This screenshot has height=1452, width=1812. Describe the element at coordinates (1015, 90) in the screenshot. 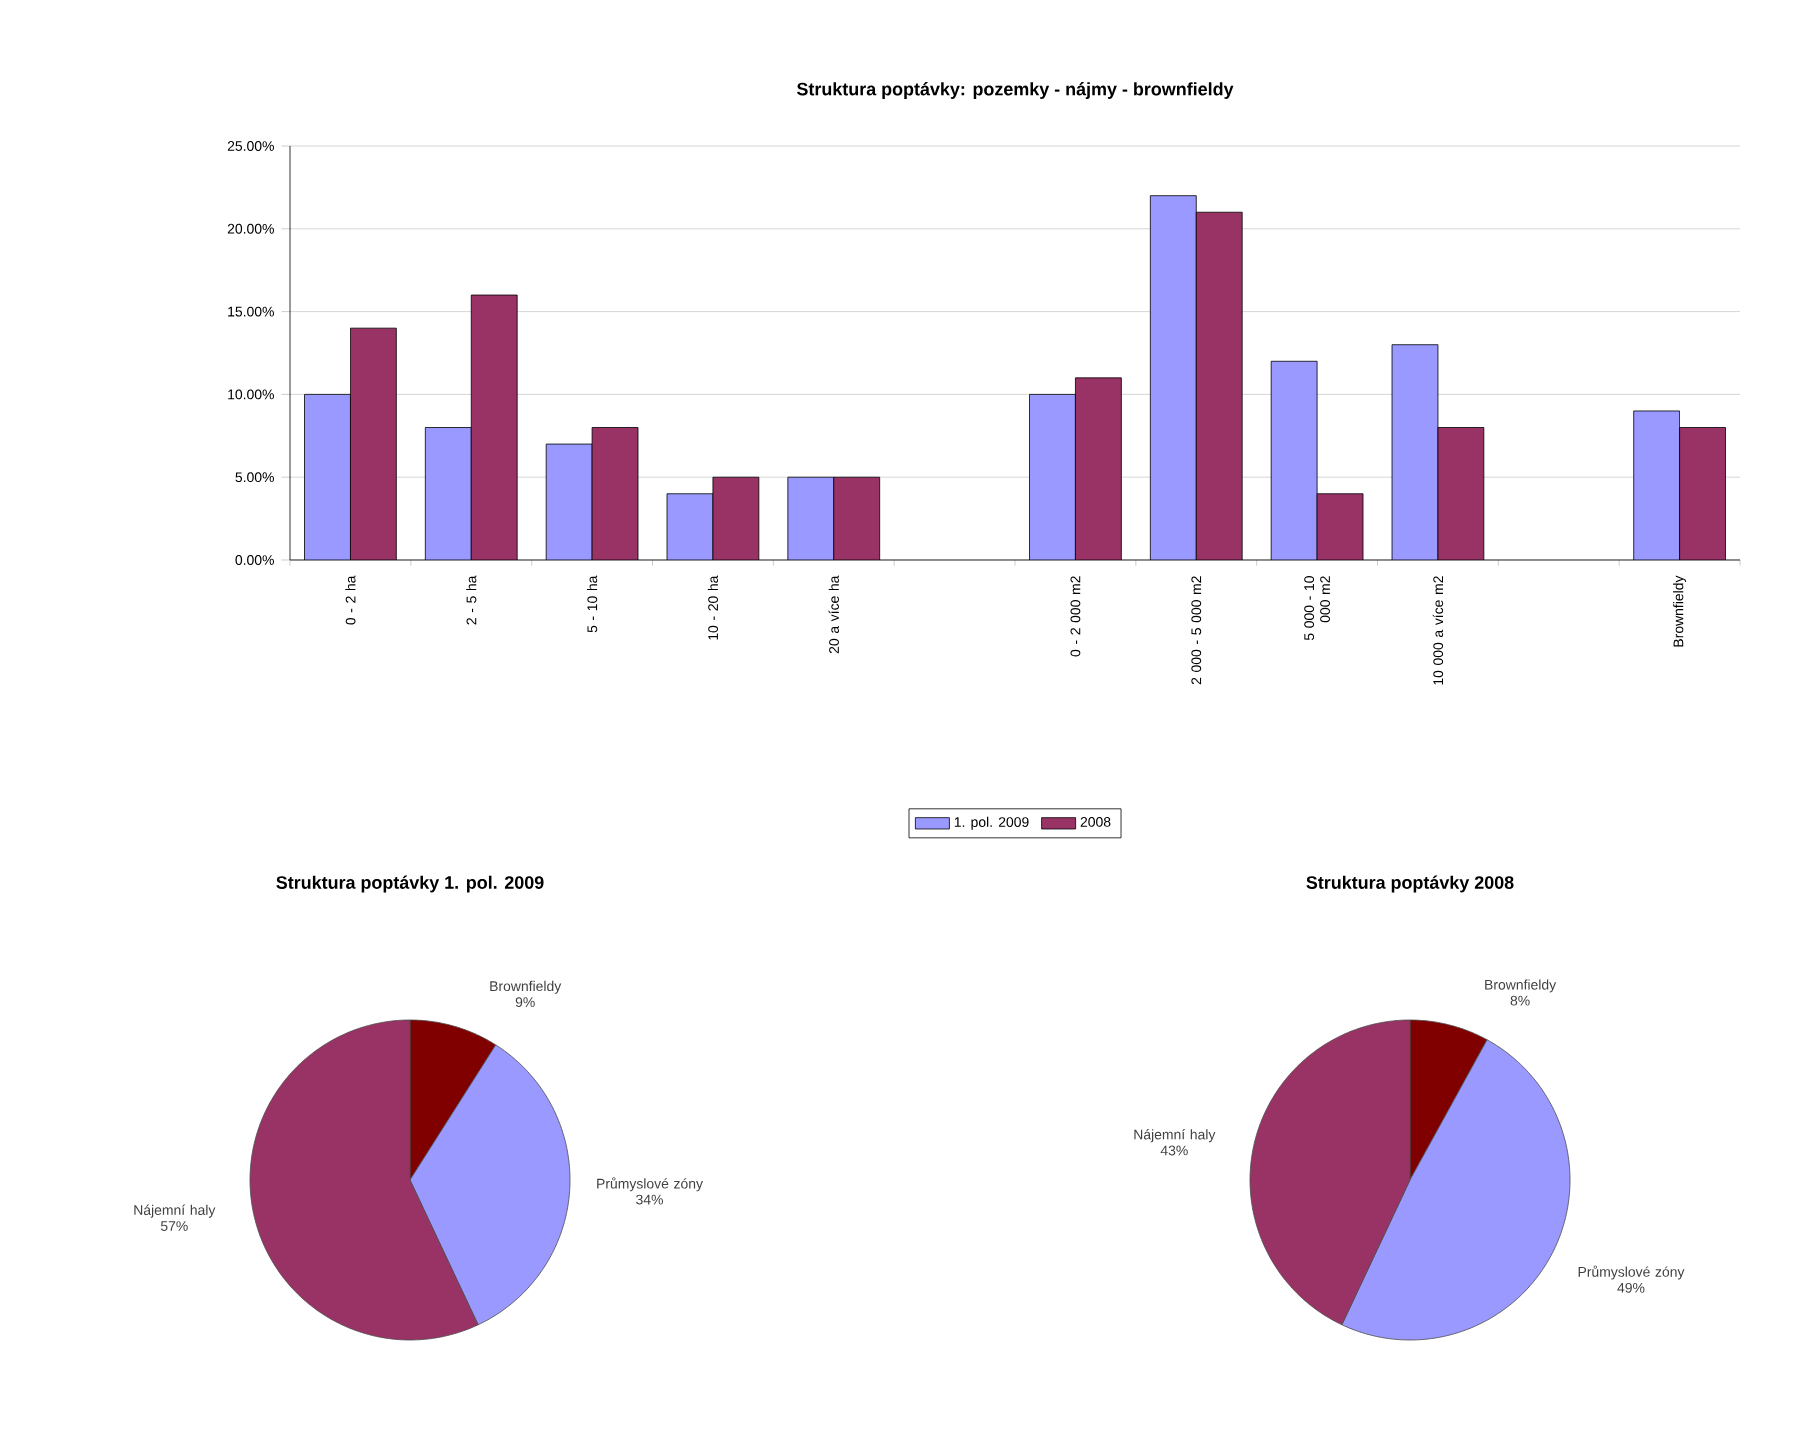

I see `chart-title: Struktura poptávky: pozemky - nájmy - brownfieldy` at that location.